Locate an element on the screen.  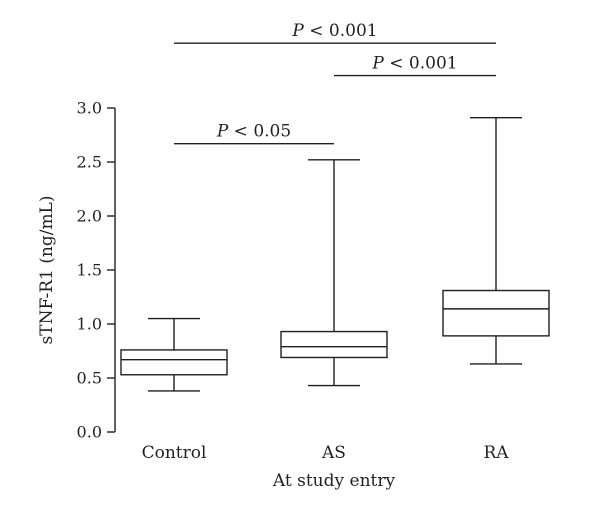
significance-bar: P < 0.05 is located at coordinates (254, 133).